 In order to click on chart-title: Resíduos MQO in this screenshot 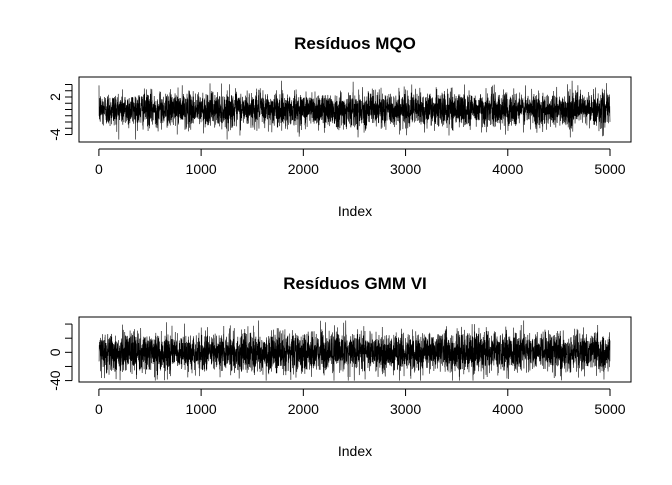, I will do `click(355, 43)`.